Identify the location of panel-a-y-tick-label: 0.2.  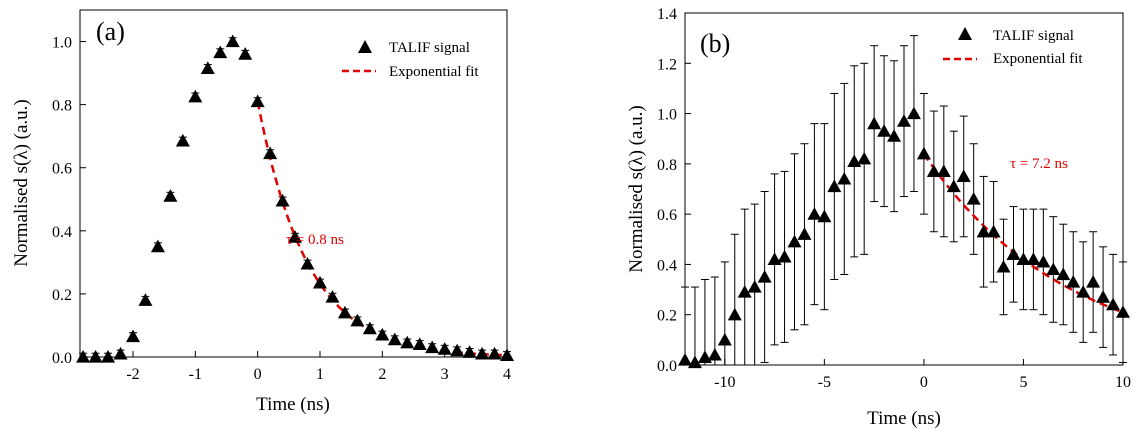
(62, 295).